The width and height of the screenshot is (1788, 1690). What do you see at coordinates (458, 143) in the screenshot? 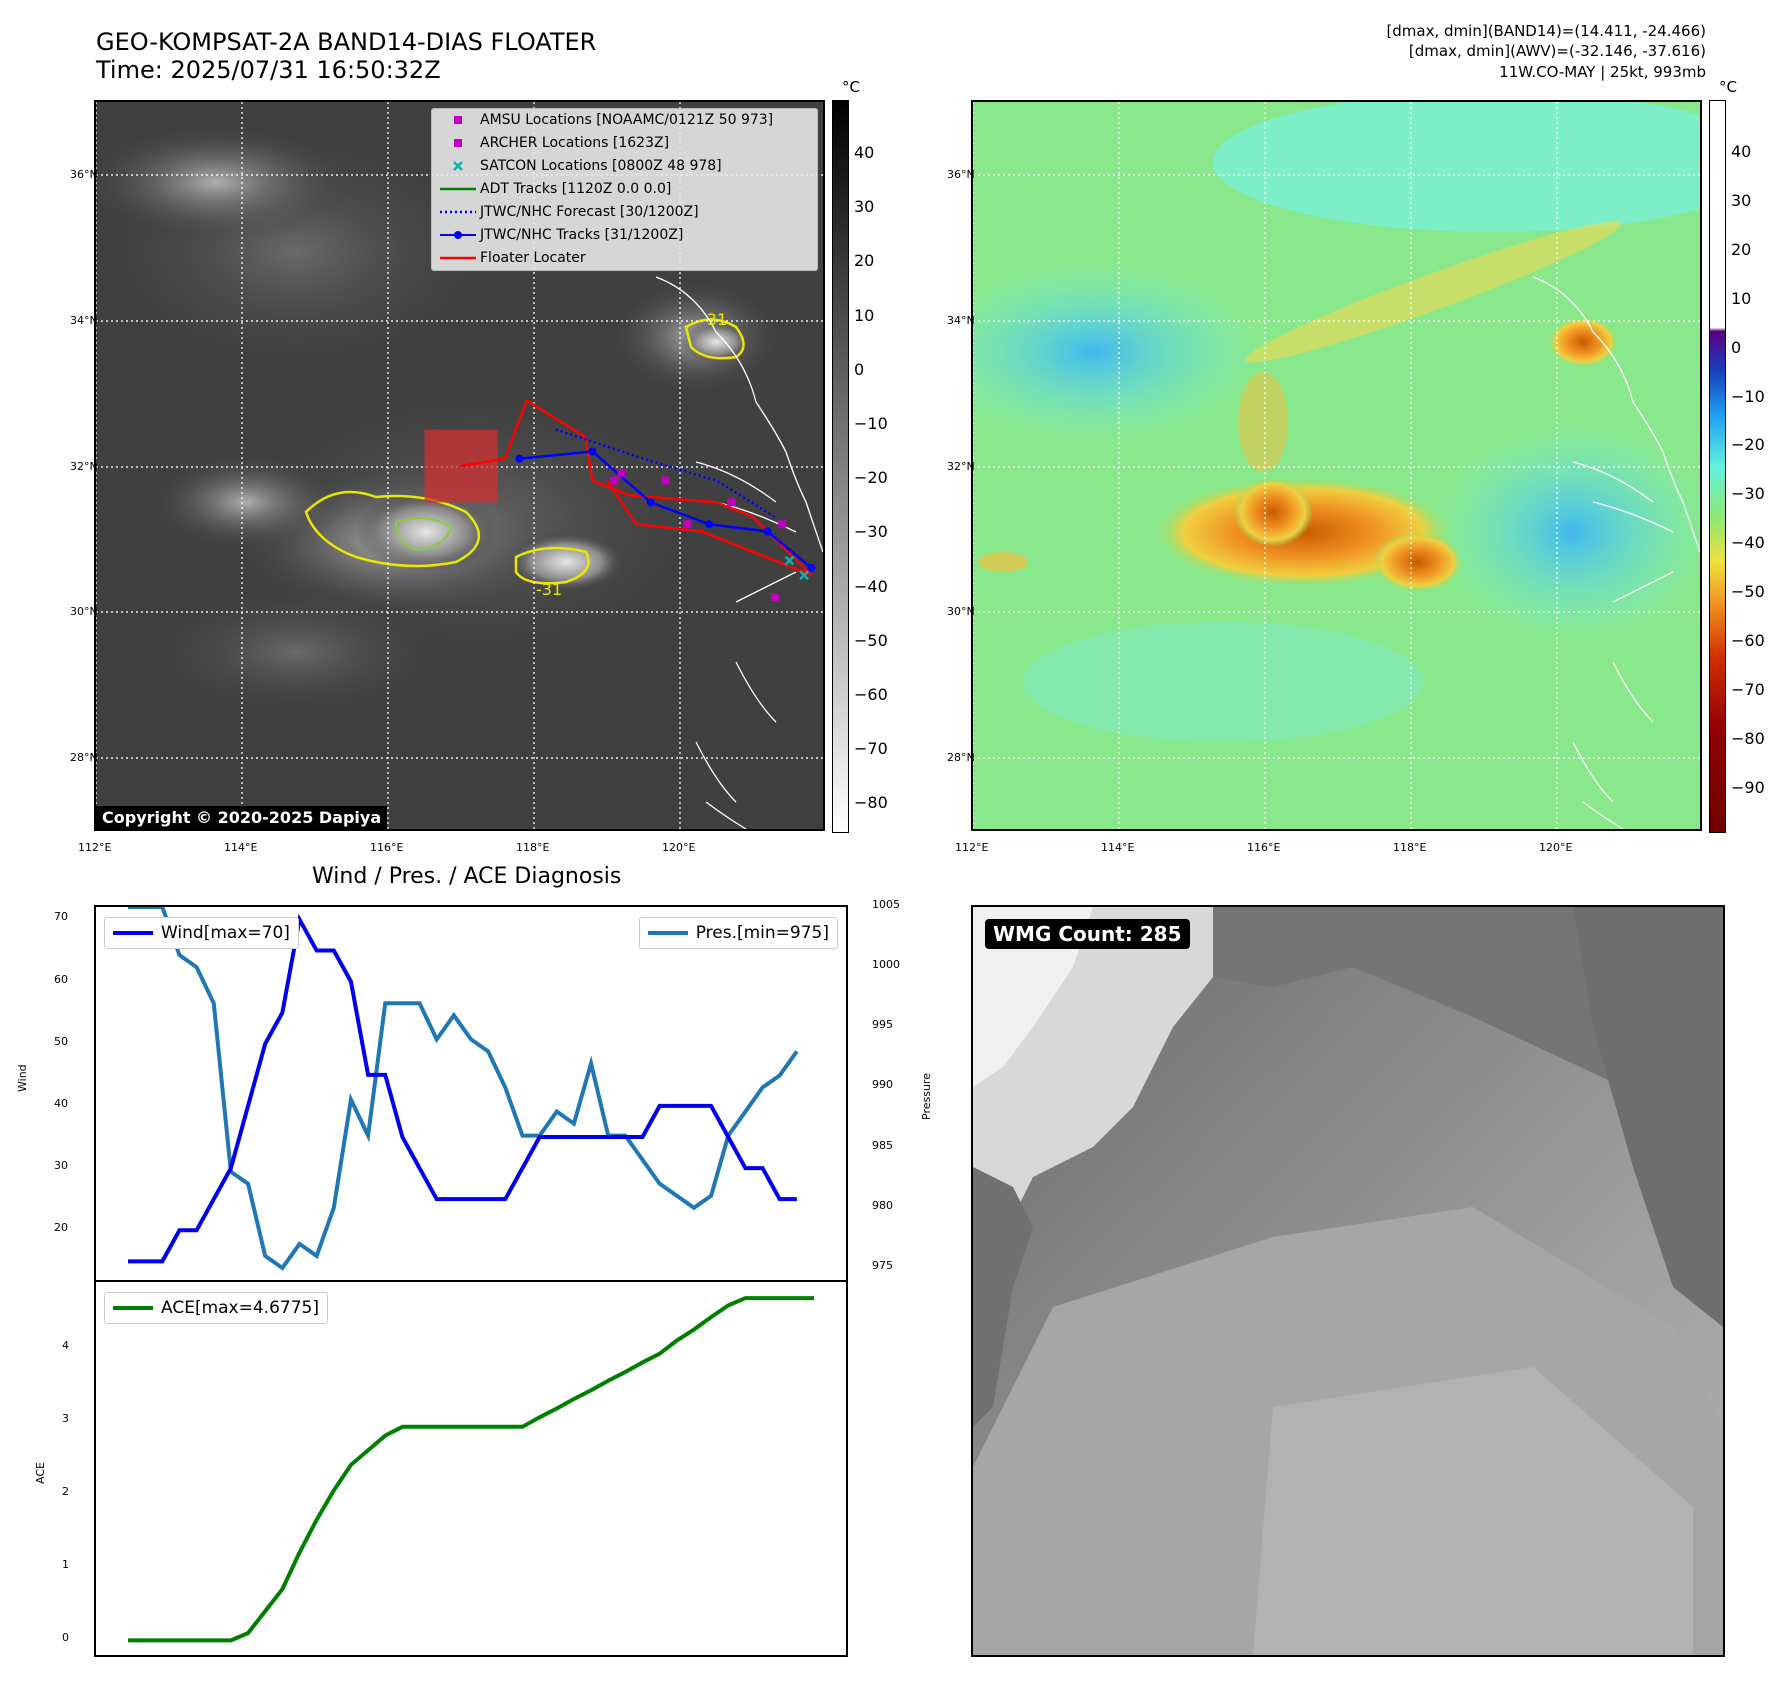
I see `archer-square-icon` at bounding box center [458, 143].